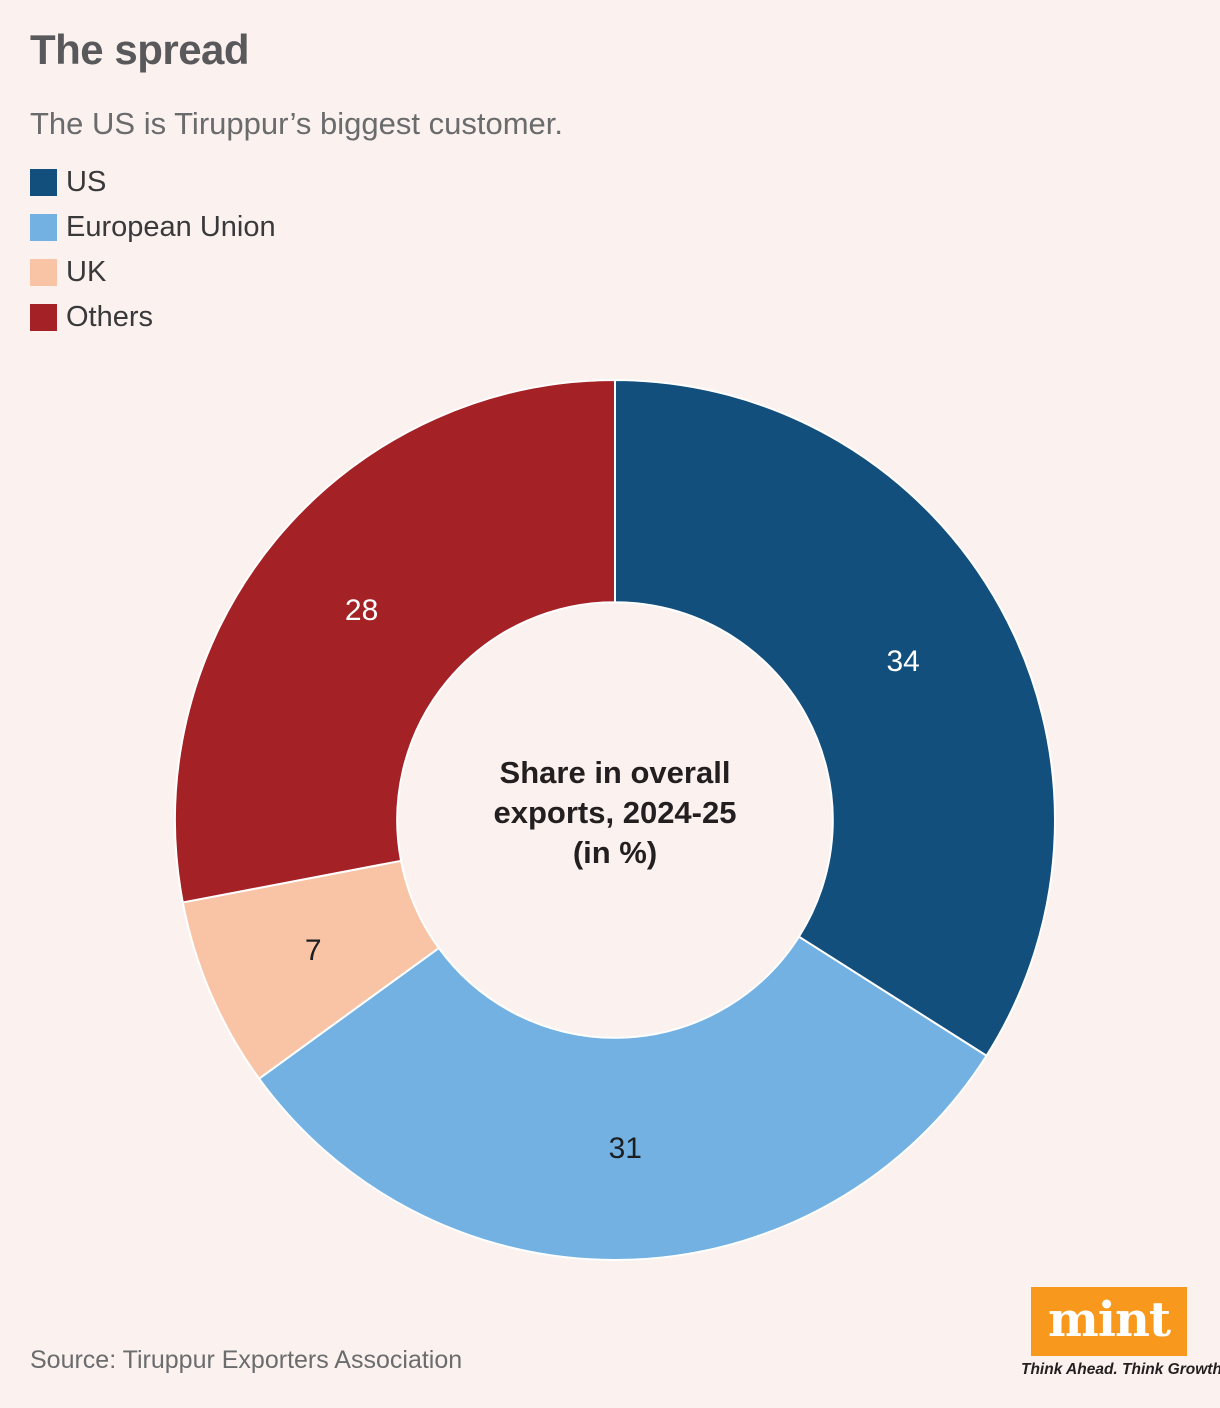 The width and height of the screenshot is (1220, 1408). Describe the element at coordinates (246, 1360) in the screenshot. I see `source-note: Source: Tiruppur Exporters Association` at that location.